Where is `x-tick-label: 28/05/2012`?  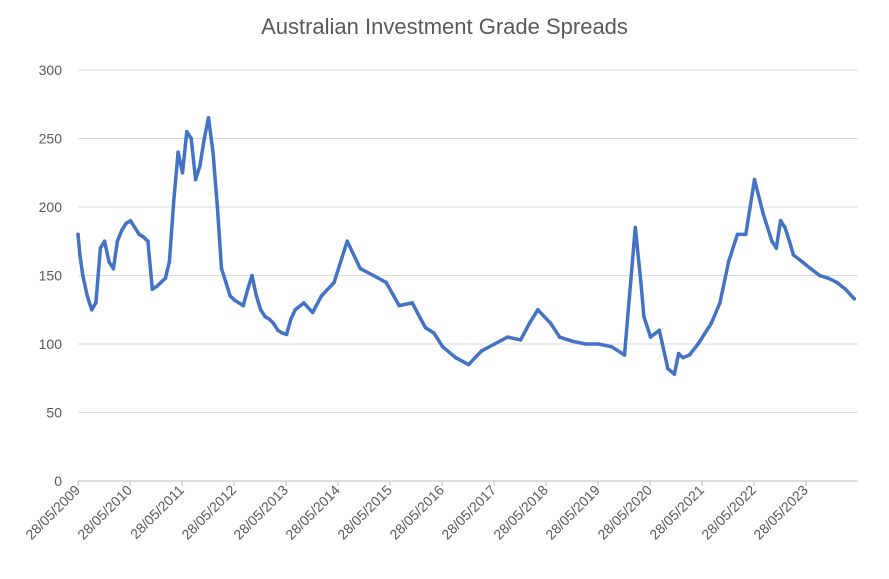 x-tick-label: 28/05/2012 is located at coordinates (208, 512).